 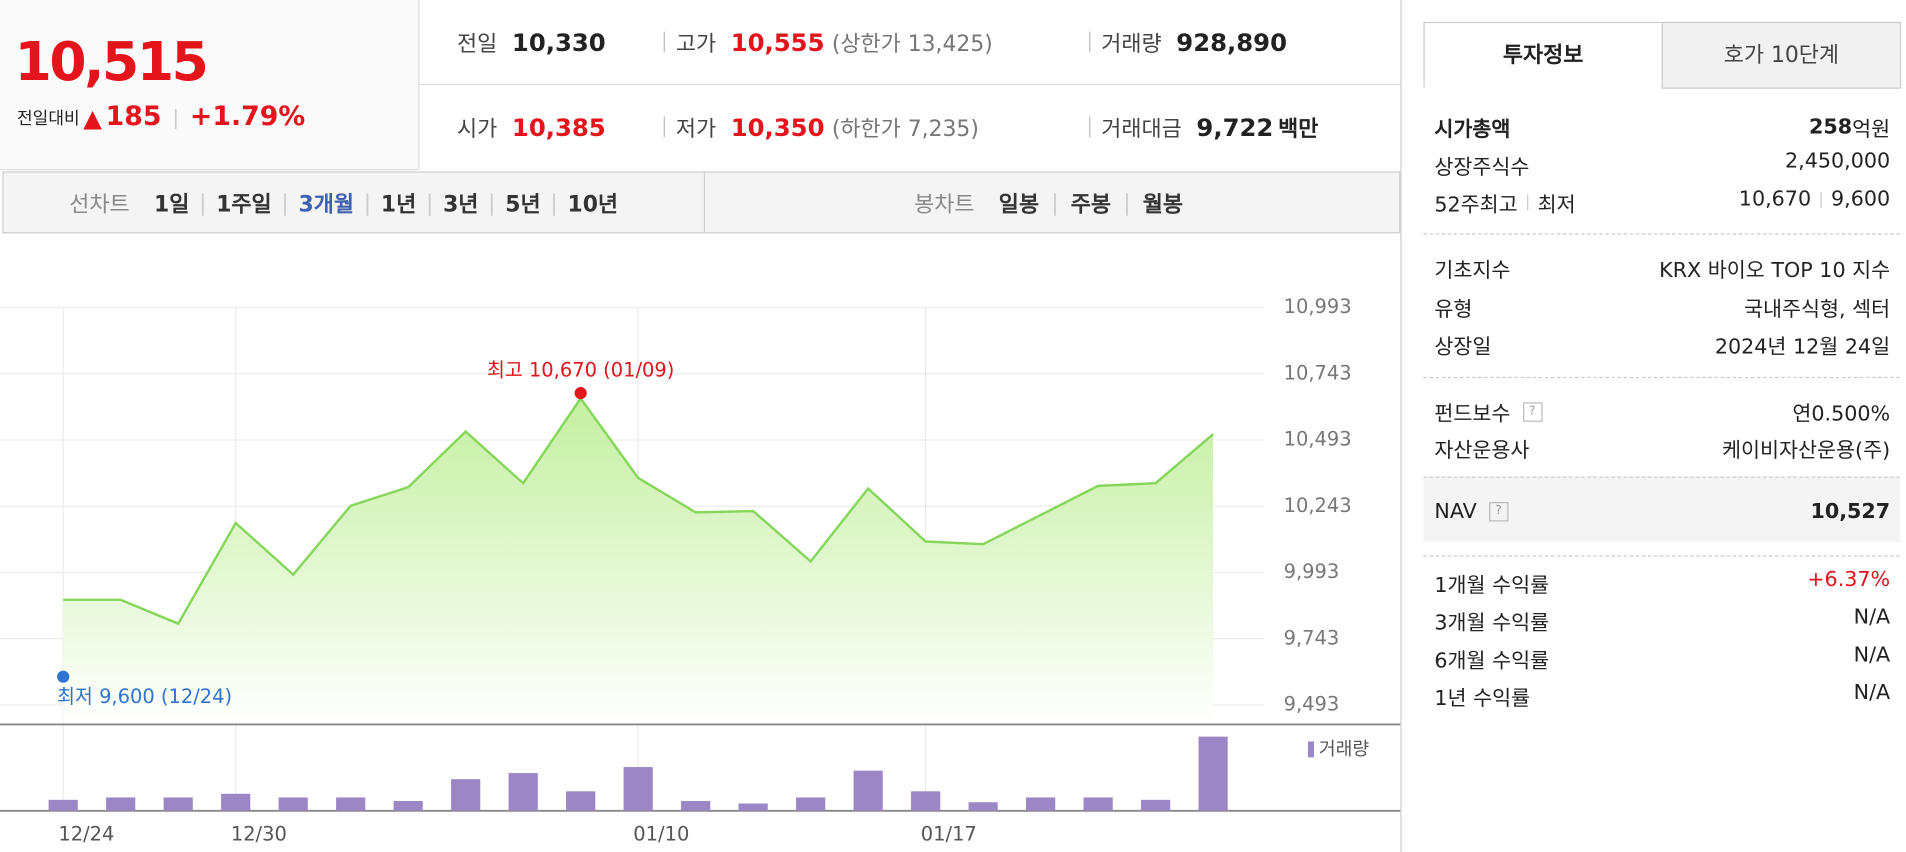 I want to click on info-label: 기초지수, so click(x=1472, y=268).